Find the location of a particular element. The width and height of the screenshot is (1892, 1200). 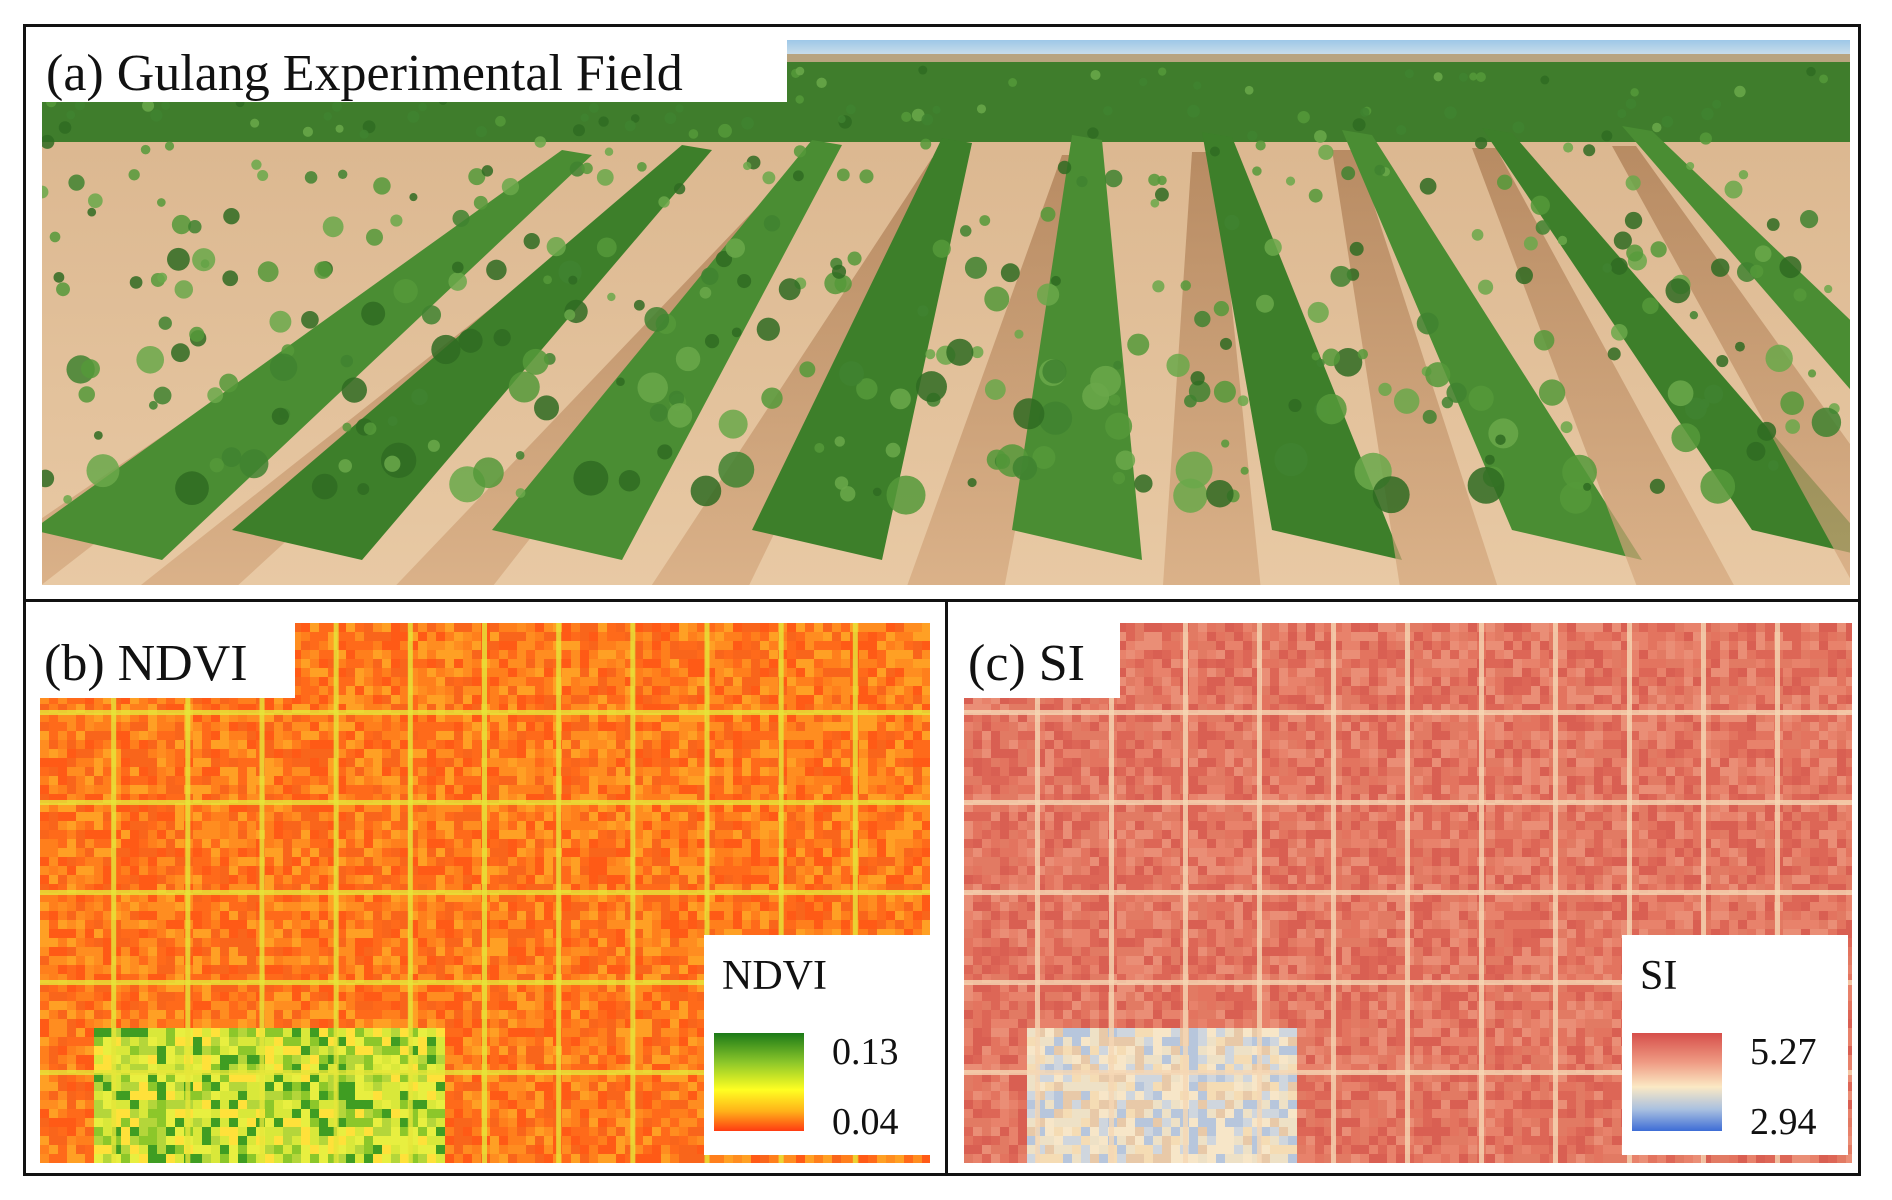

ndvi-legend-min: 0.04 is located at coordinates (865, 1122).